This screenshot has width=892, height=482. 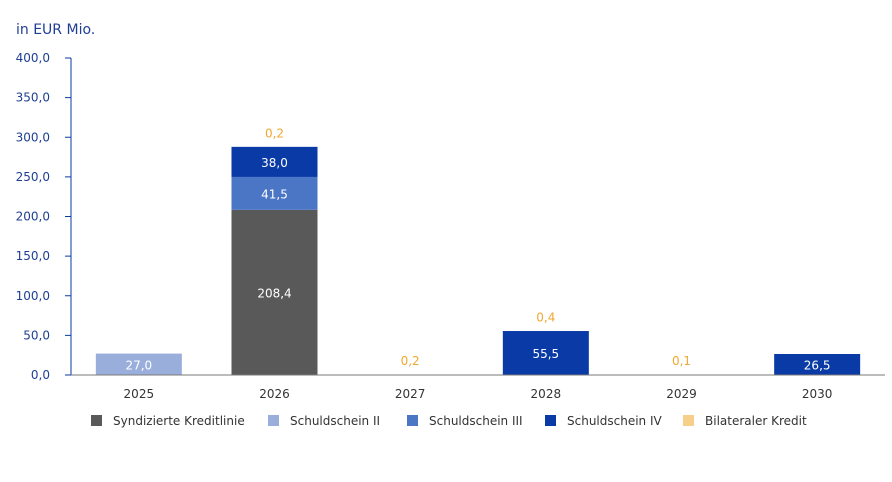 What do you see at coordinates (688, 420) in the screenshot?
I see `legend-swatch-bilateraler-kredit` at bounding box center [688, 420].